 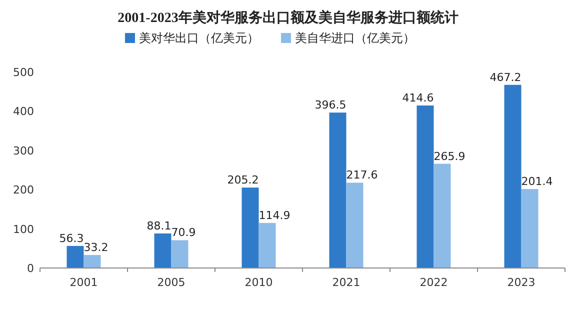 I want to click on y-tick-label: 0, so click(x=30, y=268).